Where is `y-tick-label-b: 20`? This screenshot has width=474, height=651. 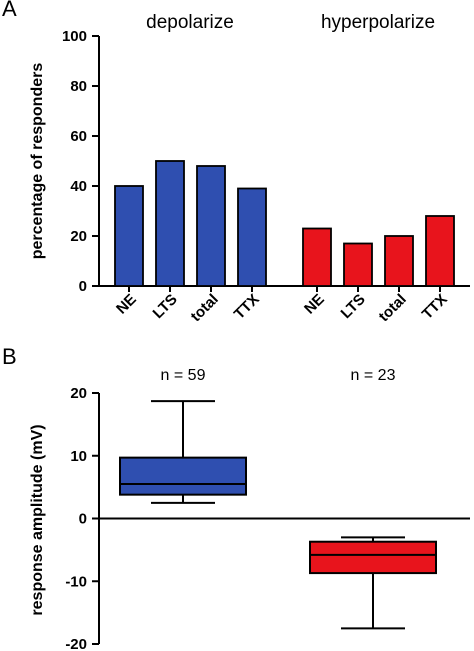 y-tick-label-b: 20 is located at coordinates (78, 393).